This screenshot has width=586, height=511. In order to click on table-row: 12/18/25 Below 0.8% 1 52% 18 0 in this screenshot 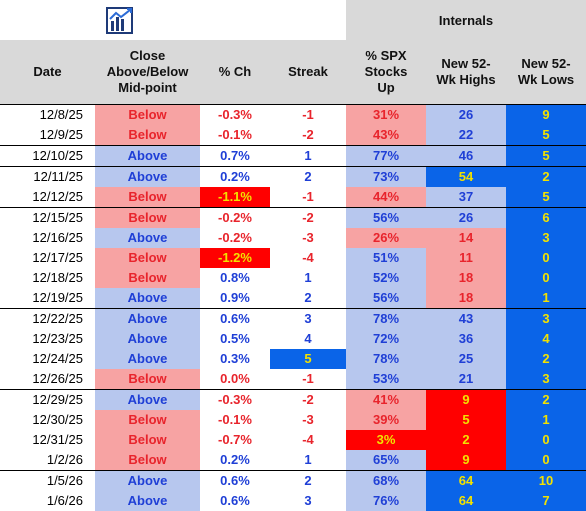, I will do `click(293, 278)`.